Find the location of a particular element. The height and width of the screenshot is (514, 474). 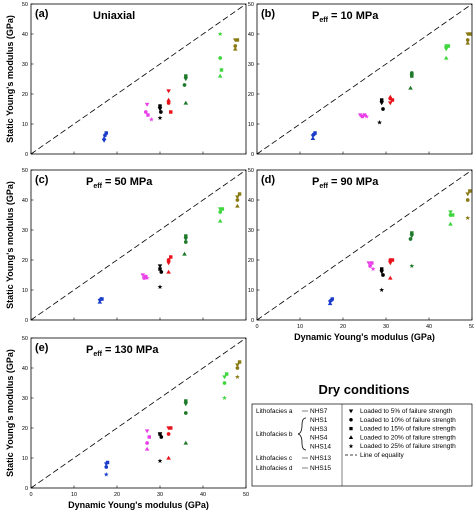

panel-b: 0 10 20 30 40 50 (b) Peff = 10 MPa is located at coordinates (360, 80).